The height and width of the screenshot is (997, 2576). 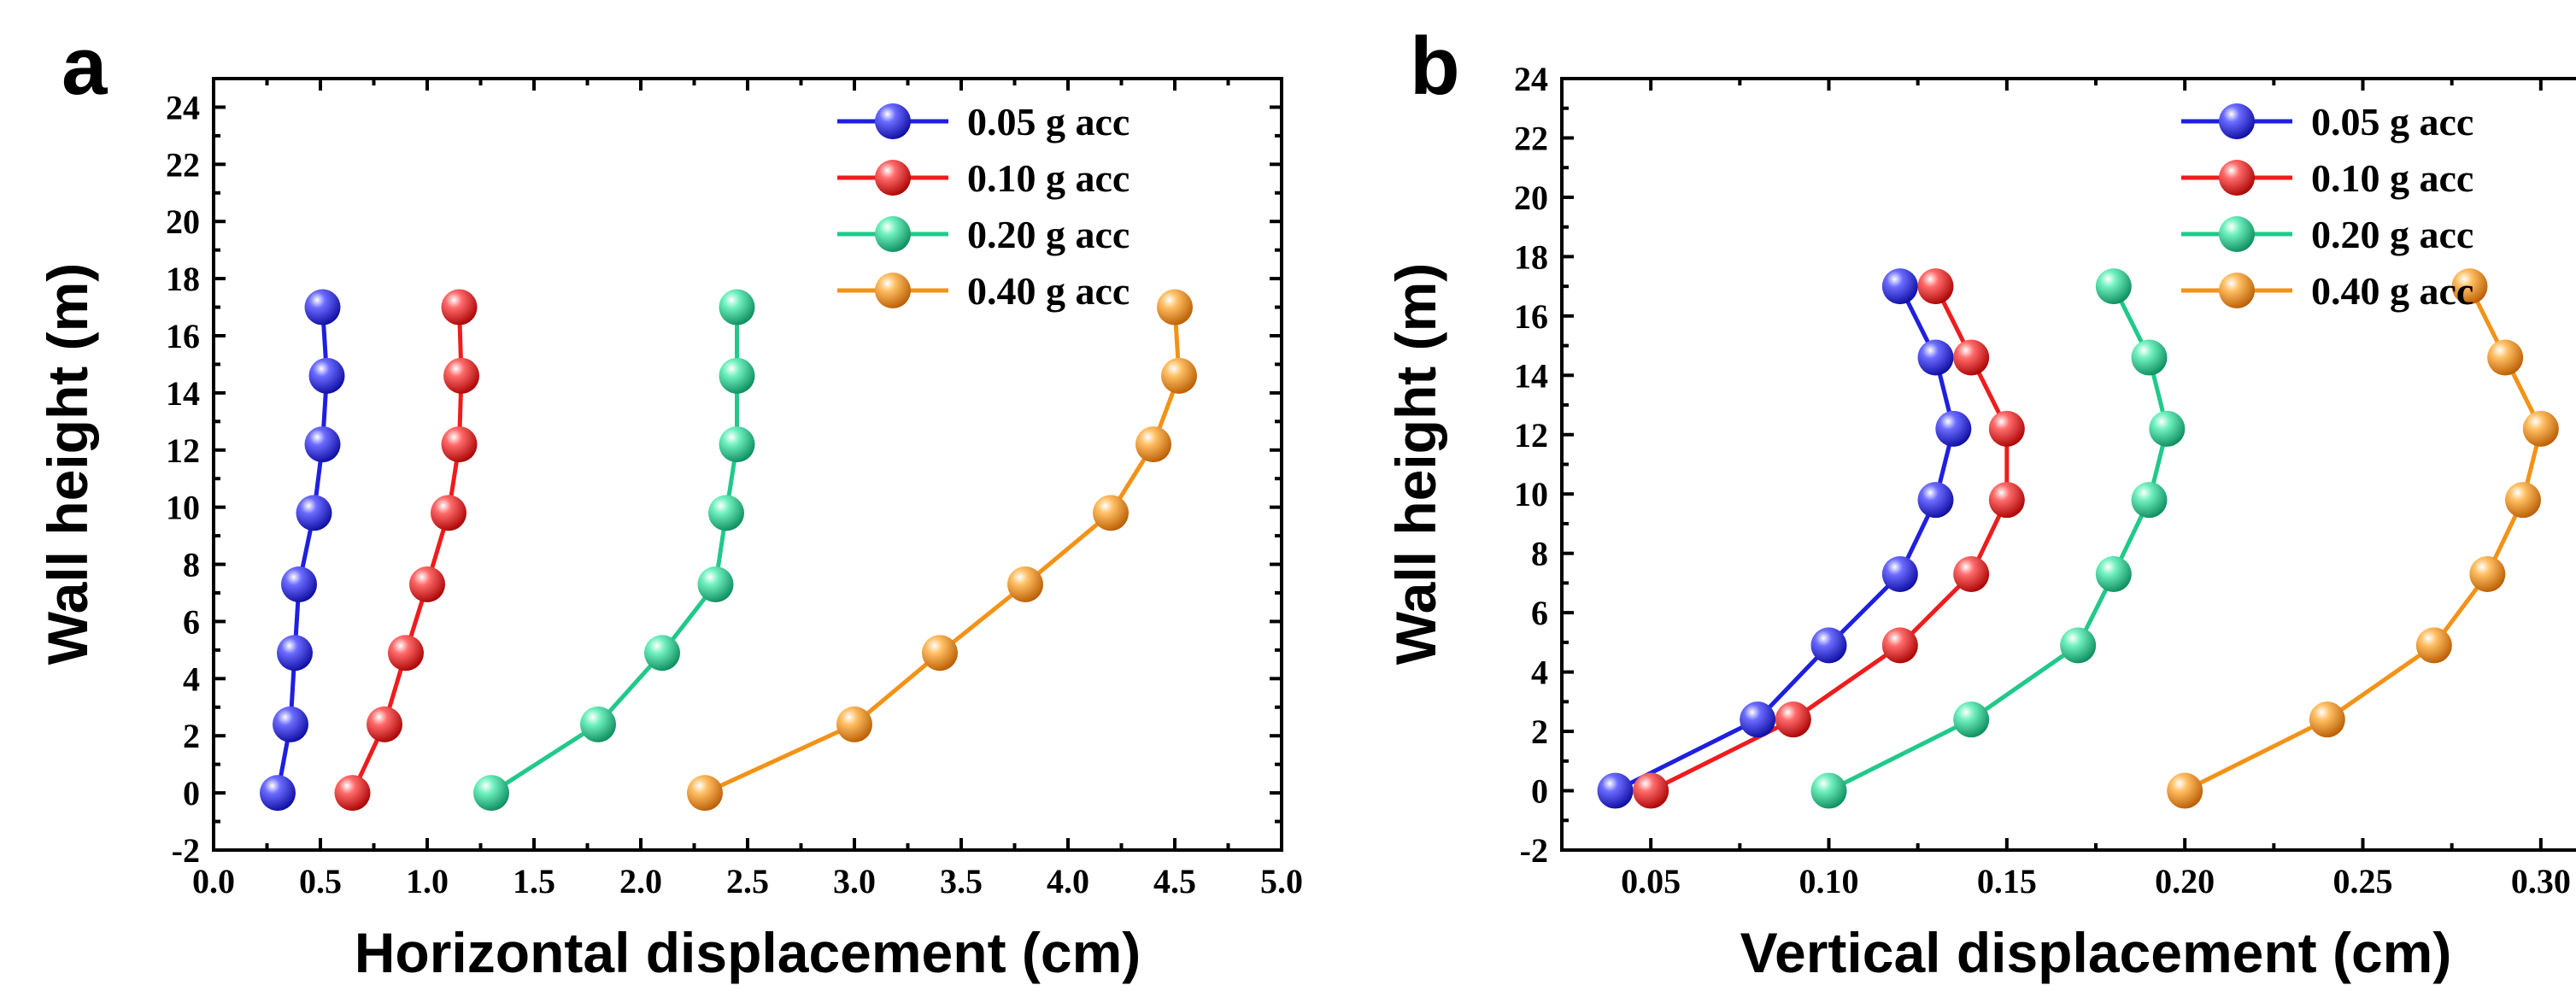 What do you see at coordinates (191, 679) in the screenshot?
I see `panel-a-y-tick-label: 4` at bounding box center [191, 679].